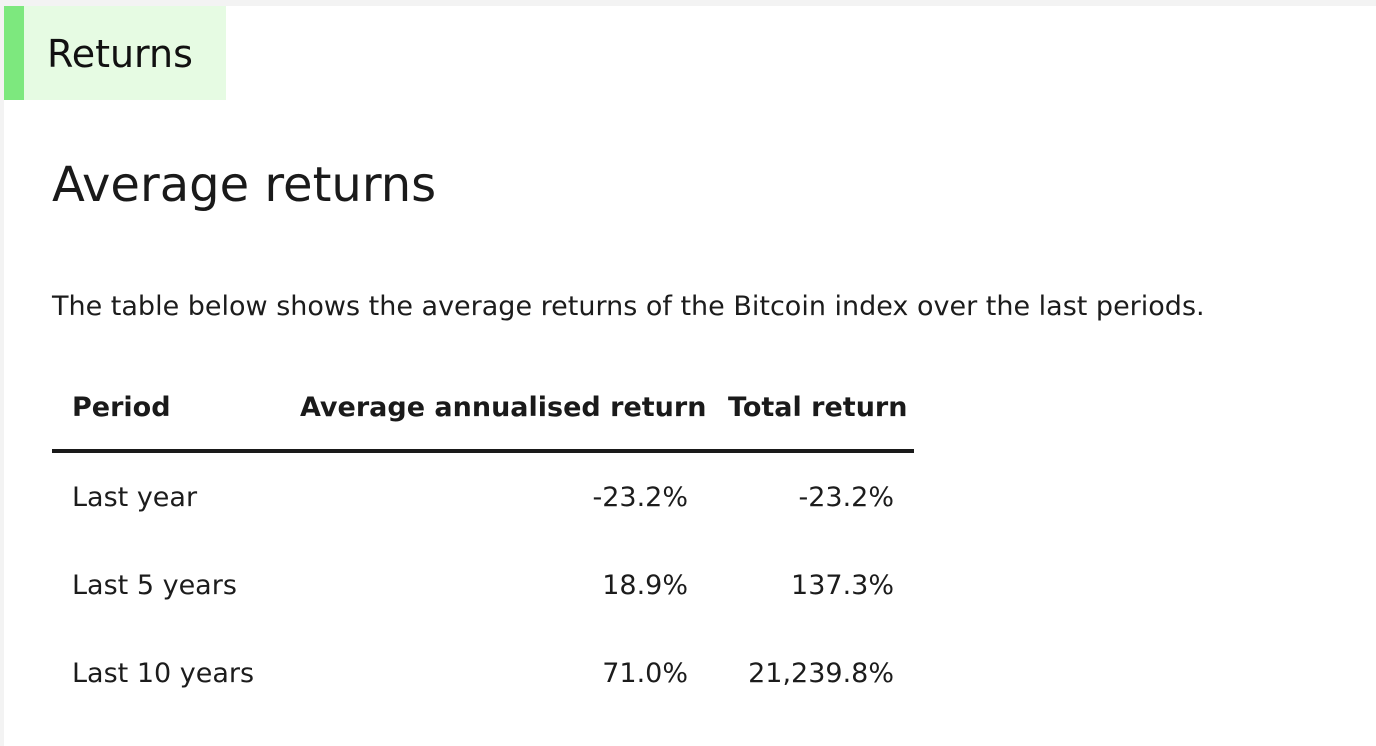  I want to click on period-cell: Last year, so click(135, 497).